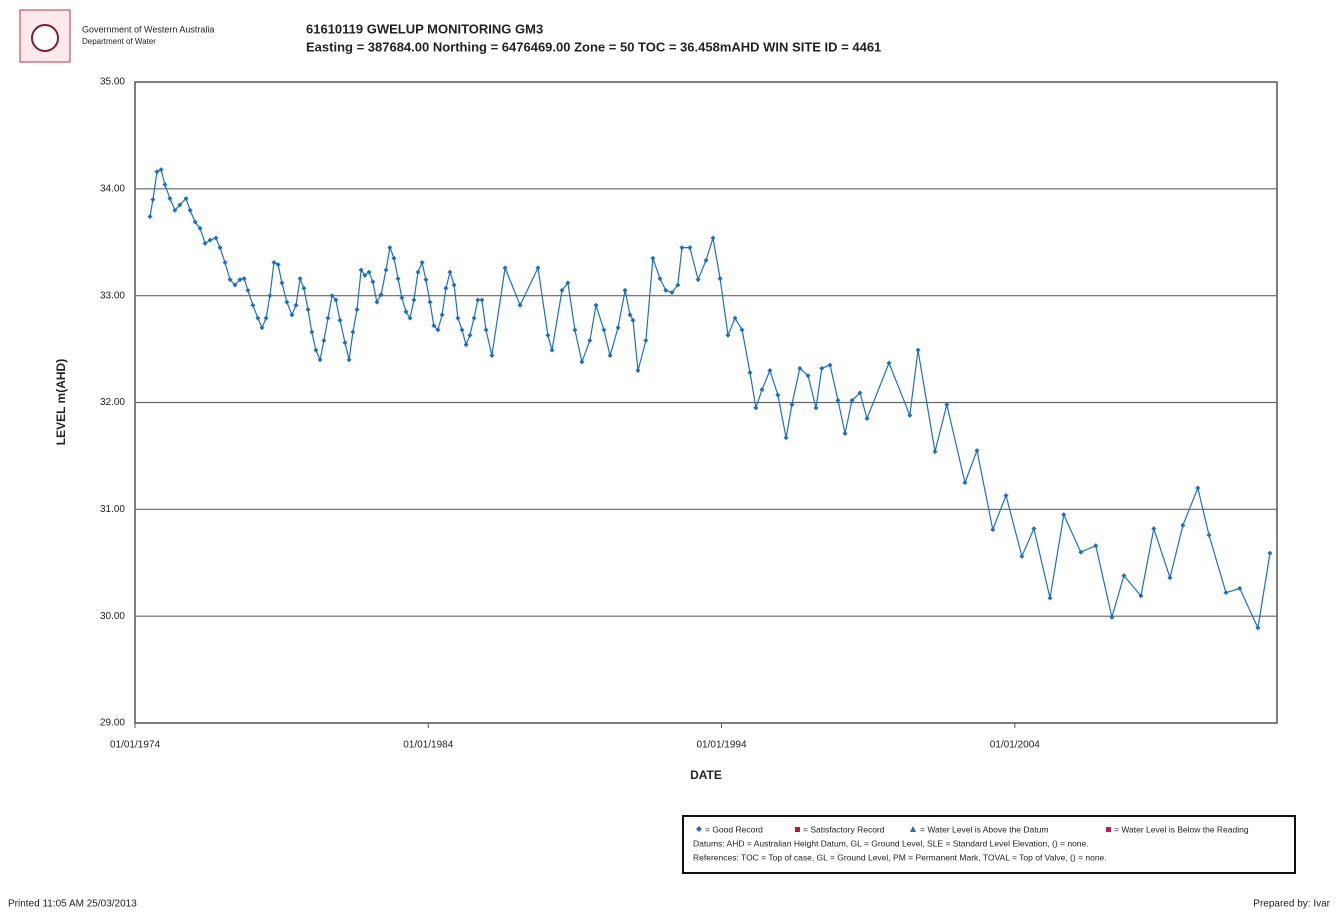 The width and height of the screenshot is (1341, 912). Describe the element at coordinates (119, 41) in the screenshot. I see `logo-text: Department of Water` at that location.